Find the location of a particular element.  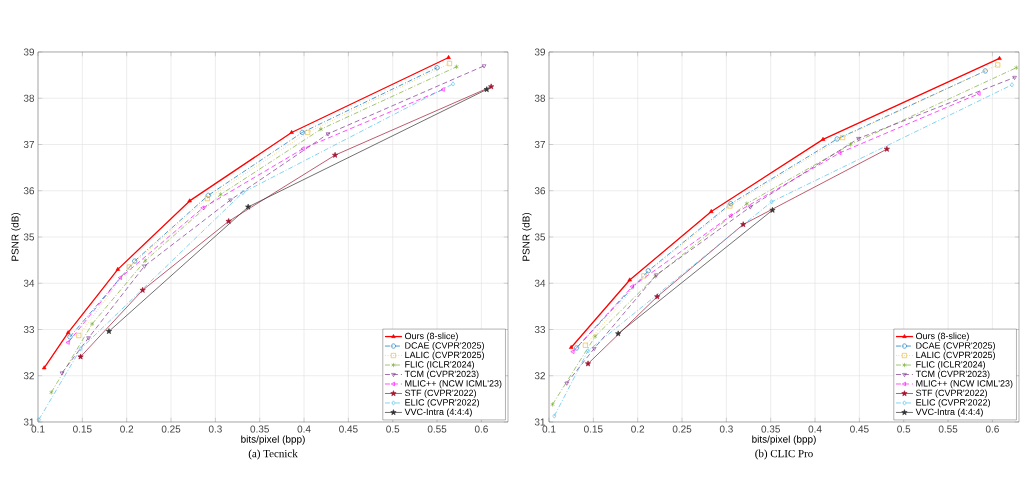

x-tick-label: 0.55 is located at coordinates (437, 429).